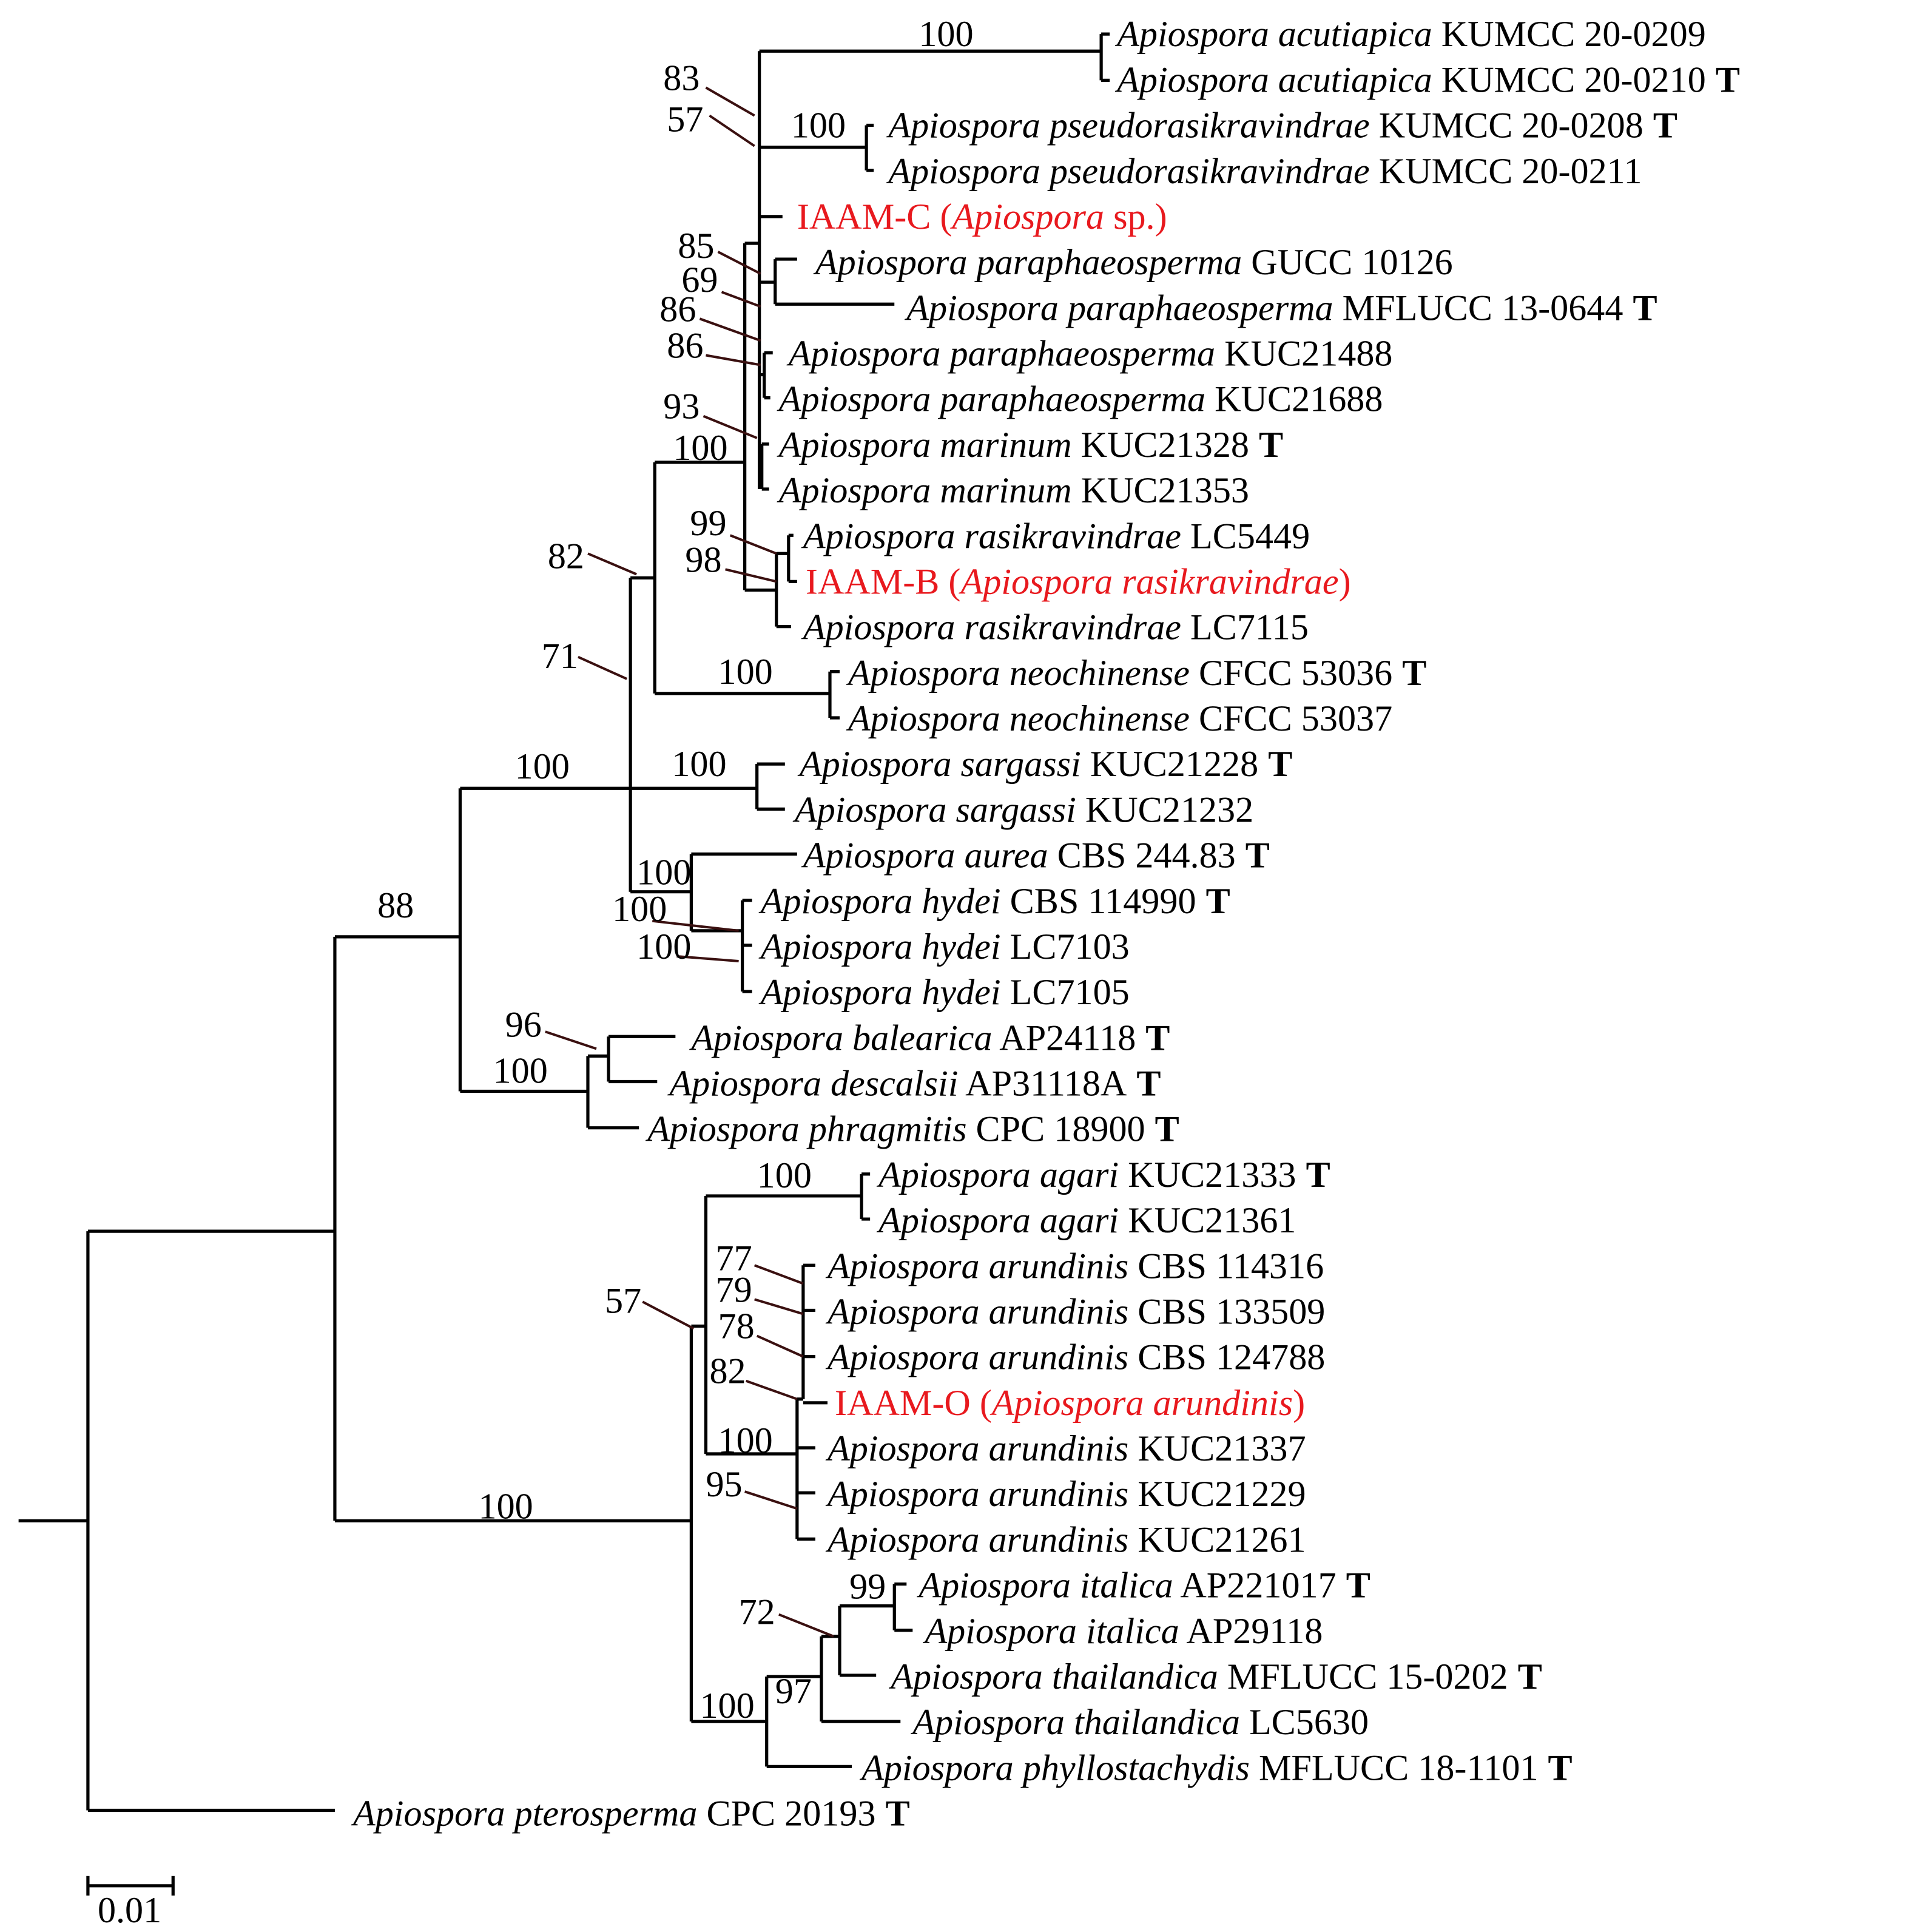  I want to click on taxon-species: Apiospora phyllostachydis, so click(1054, 1768).